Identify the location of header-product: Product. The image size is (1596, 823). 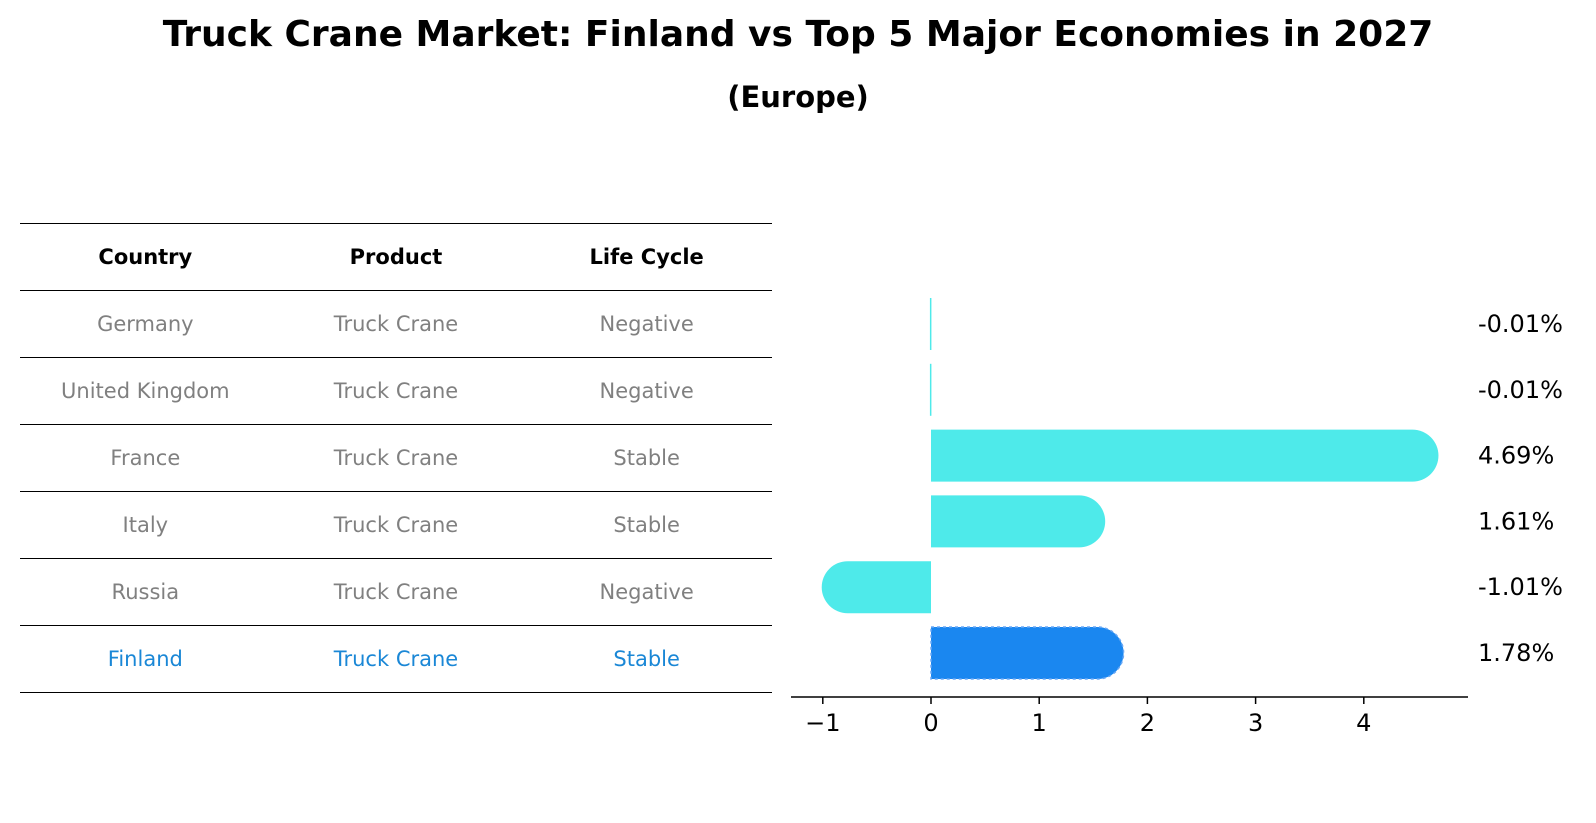
(396, 257).